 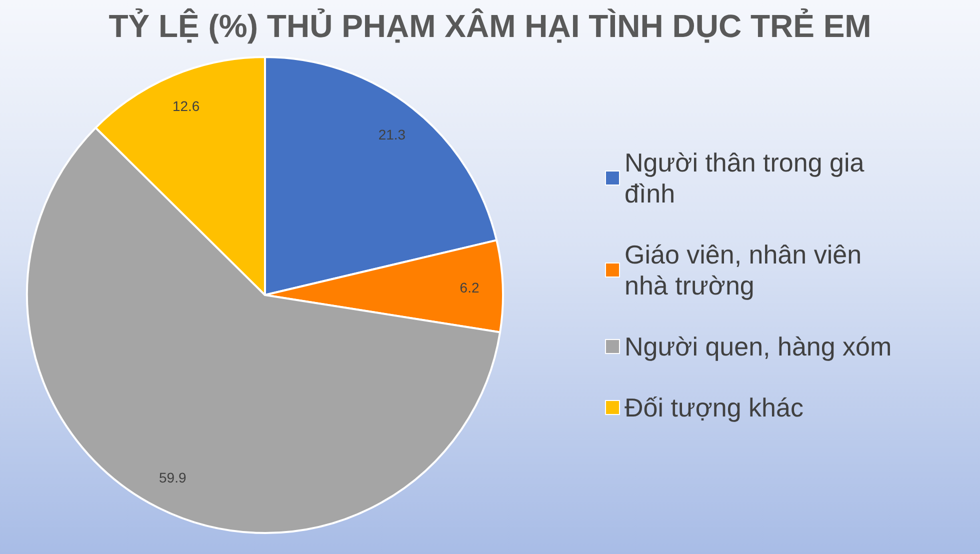 What do you see at coordinates (172, 478) in the screenshot?
I see `data-label: 59.9` at bounding box center [172, 478].